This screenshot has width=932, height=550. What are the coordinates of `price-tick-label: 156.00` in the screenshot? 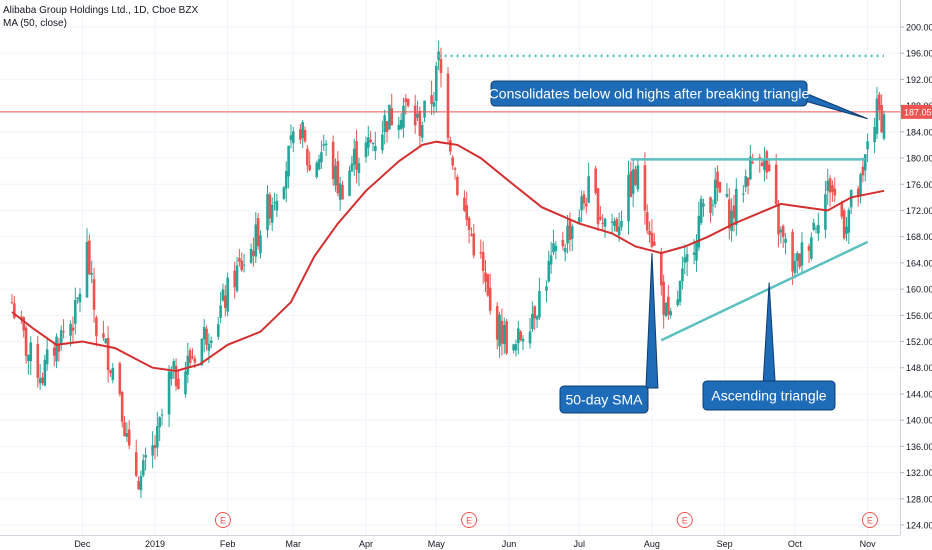 It's located at (919, 316).